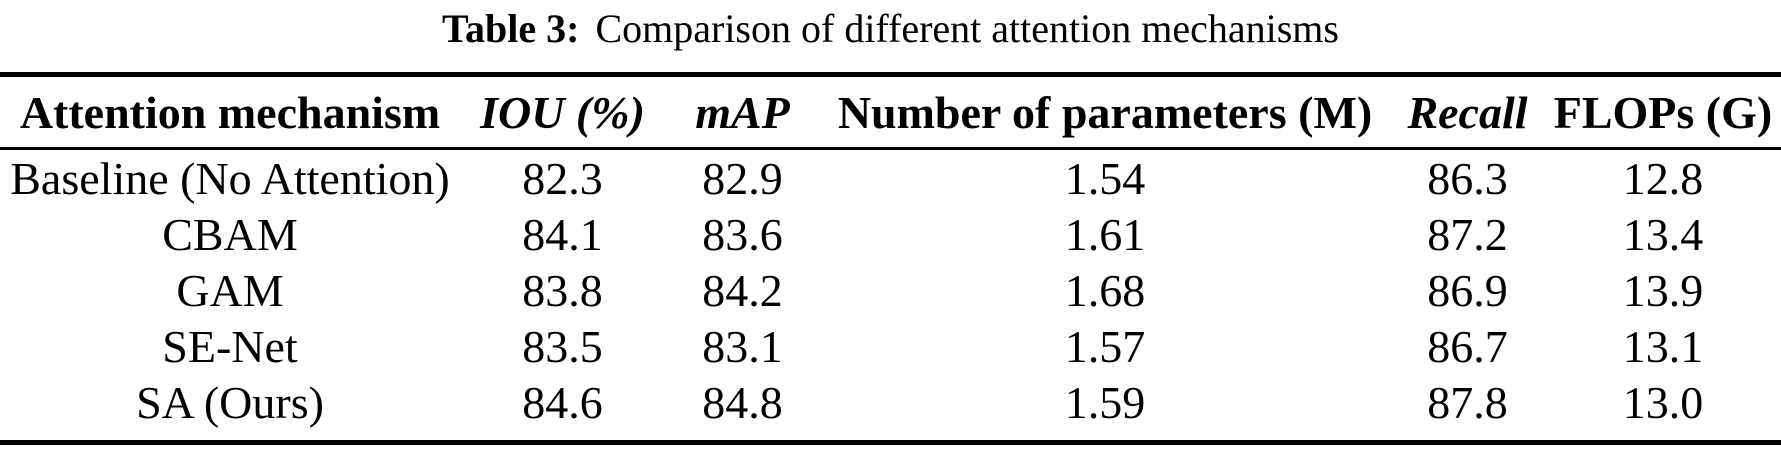 This screenshot has height=457, width=1781. Describe the element at coordinates (1467, 178) in the screenshot. I see `cell-recall: 86.3` at that location.